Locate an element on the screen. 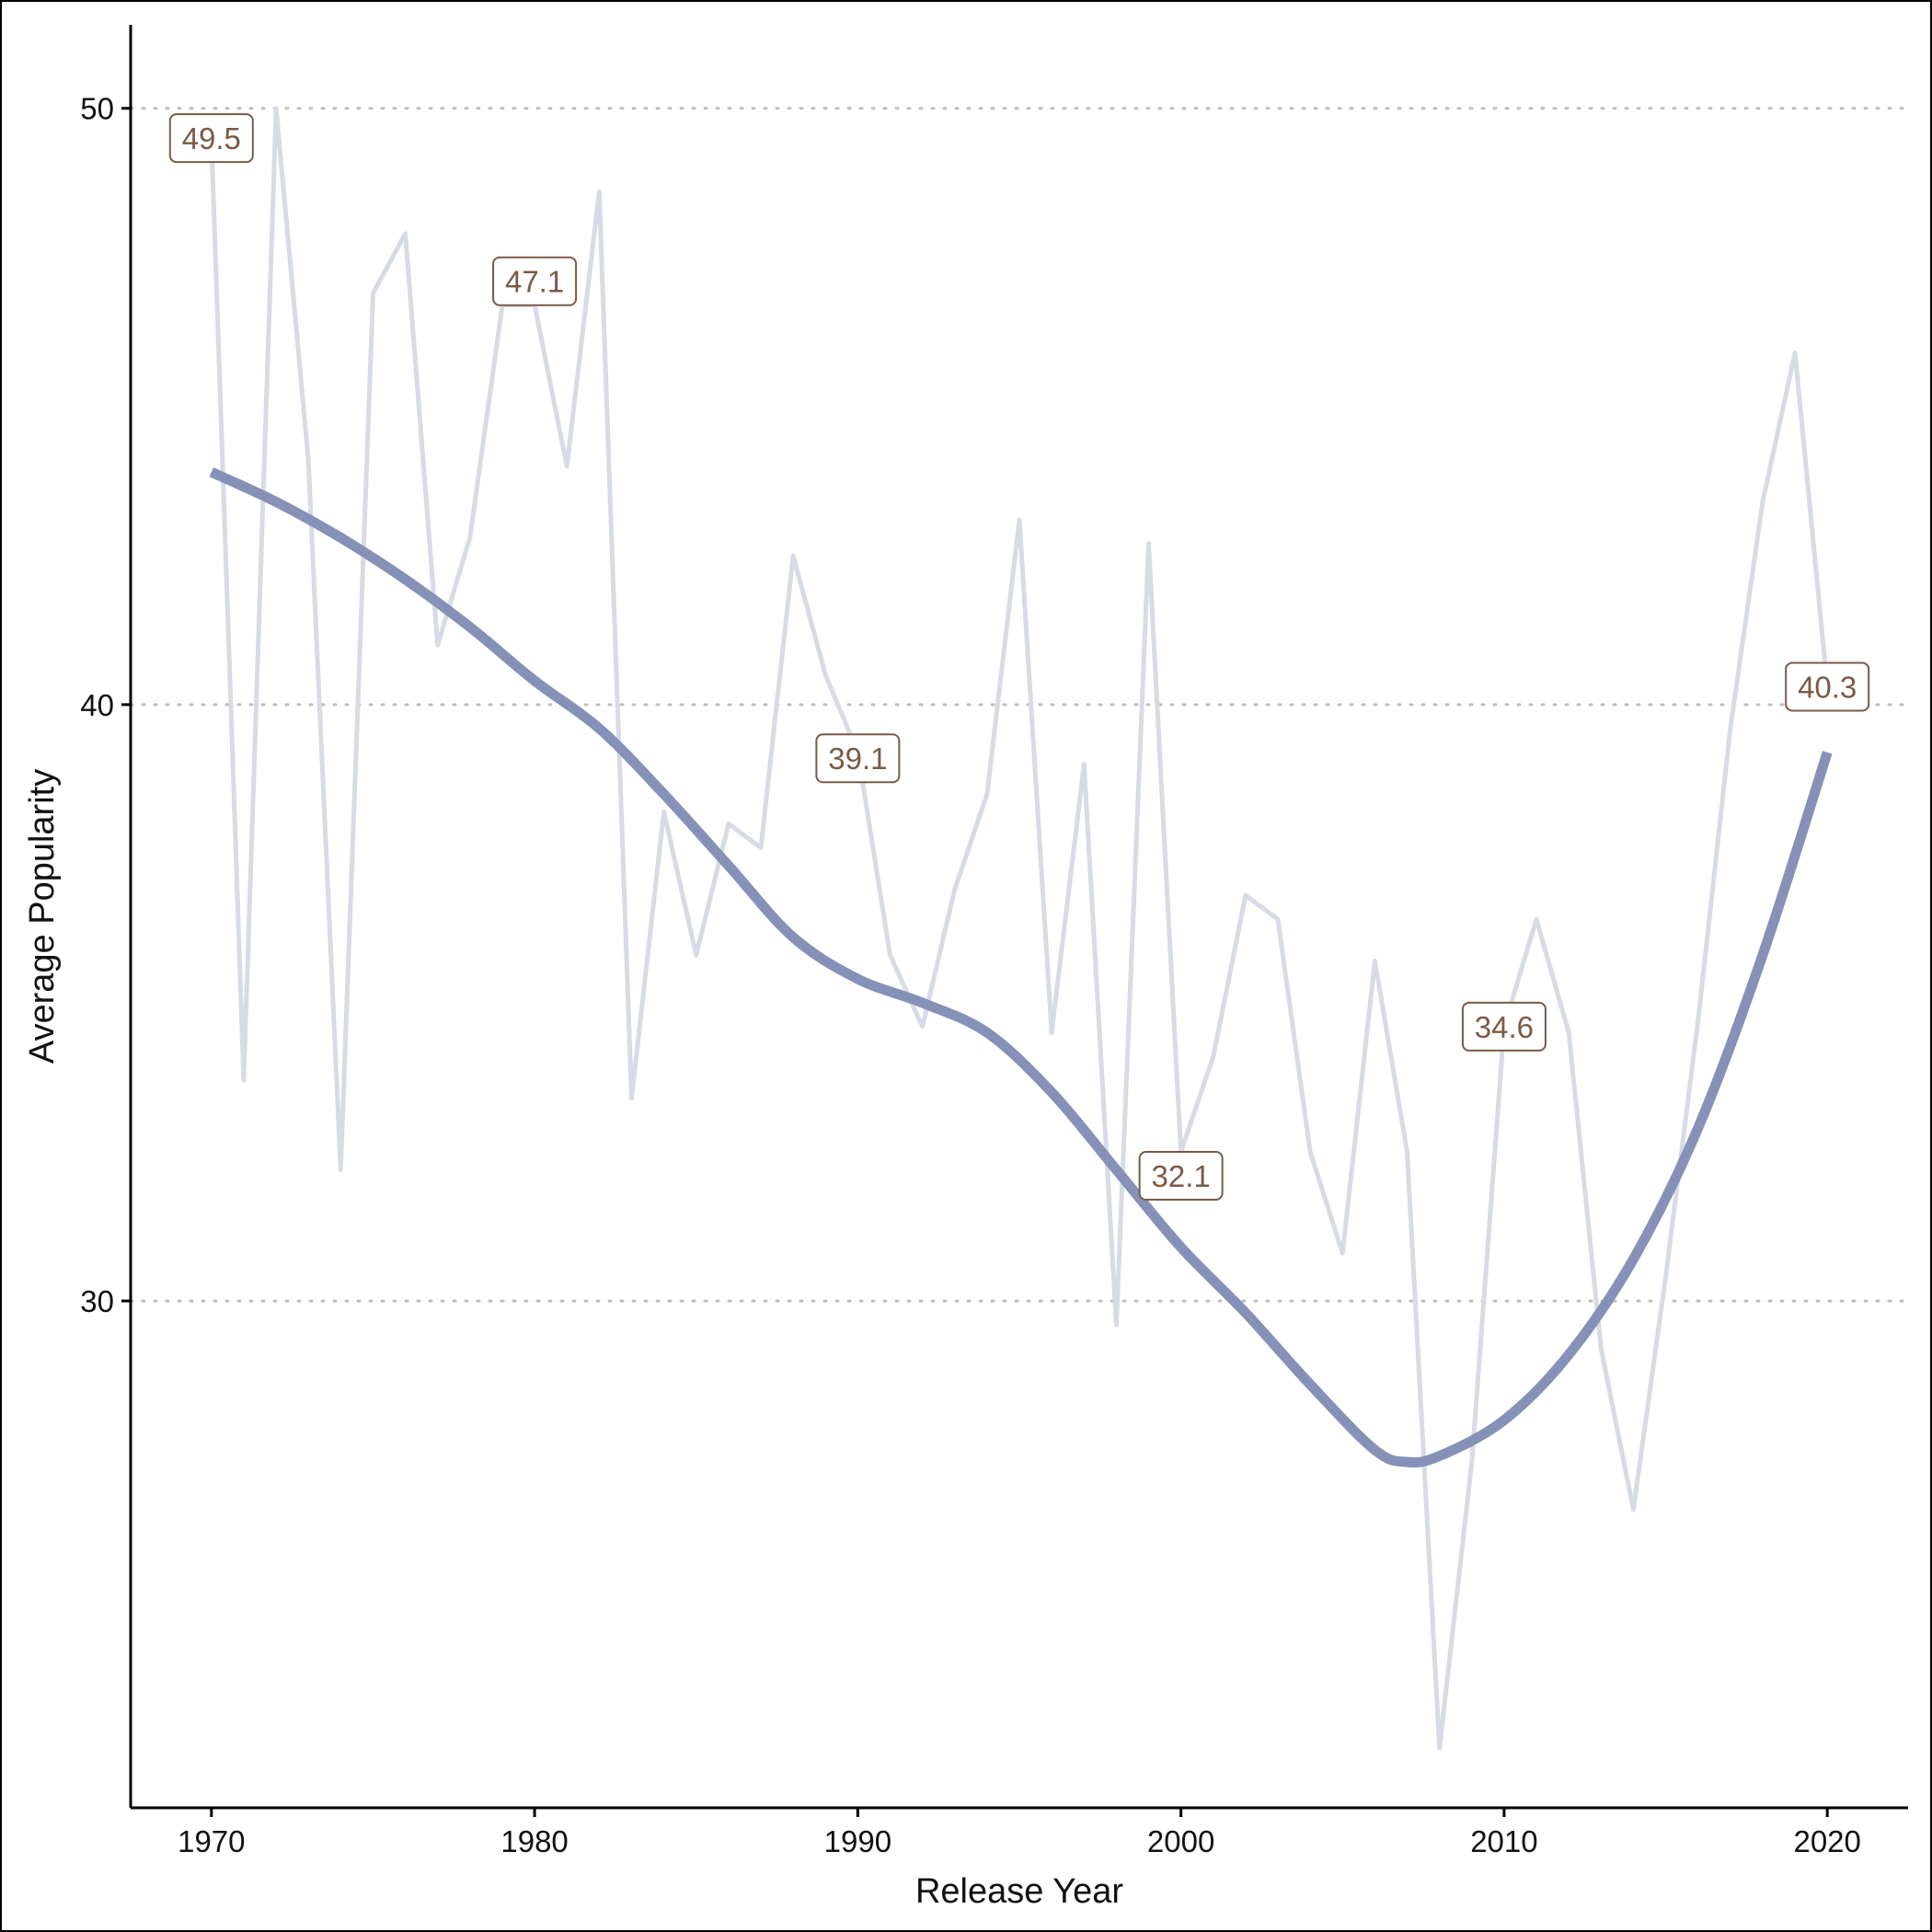  data-label-text: 49.5 is located at coordinates (211, 138).